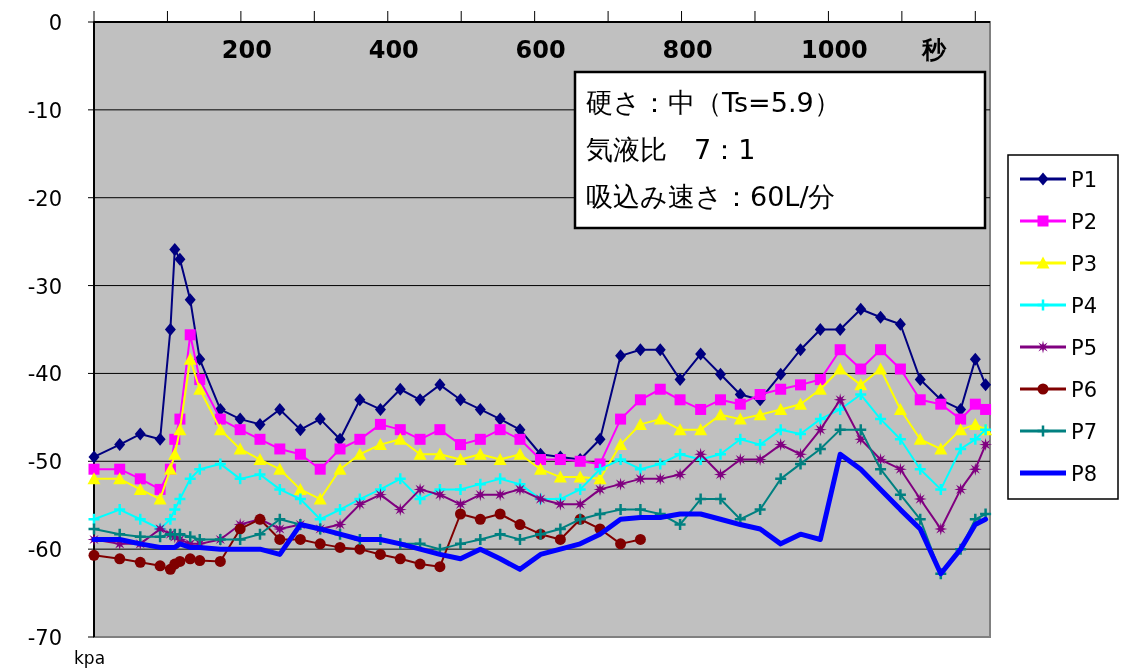 This screenshot has width=1121, height=672. What do you see at coordinates (1084, 180) in the screenshot?
I see `legend-label: P1` at bounding box center [1084, 180].